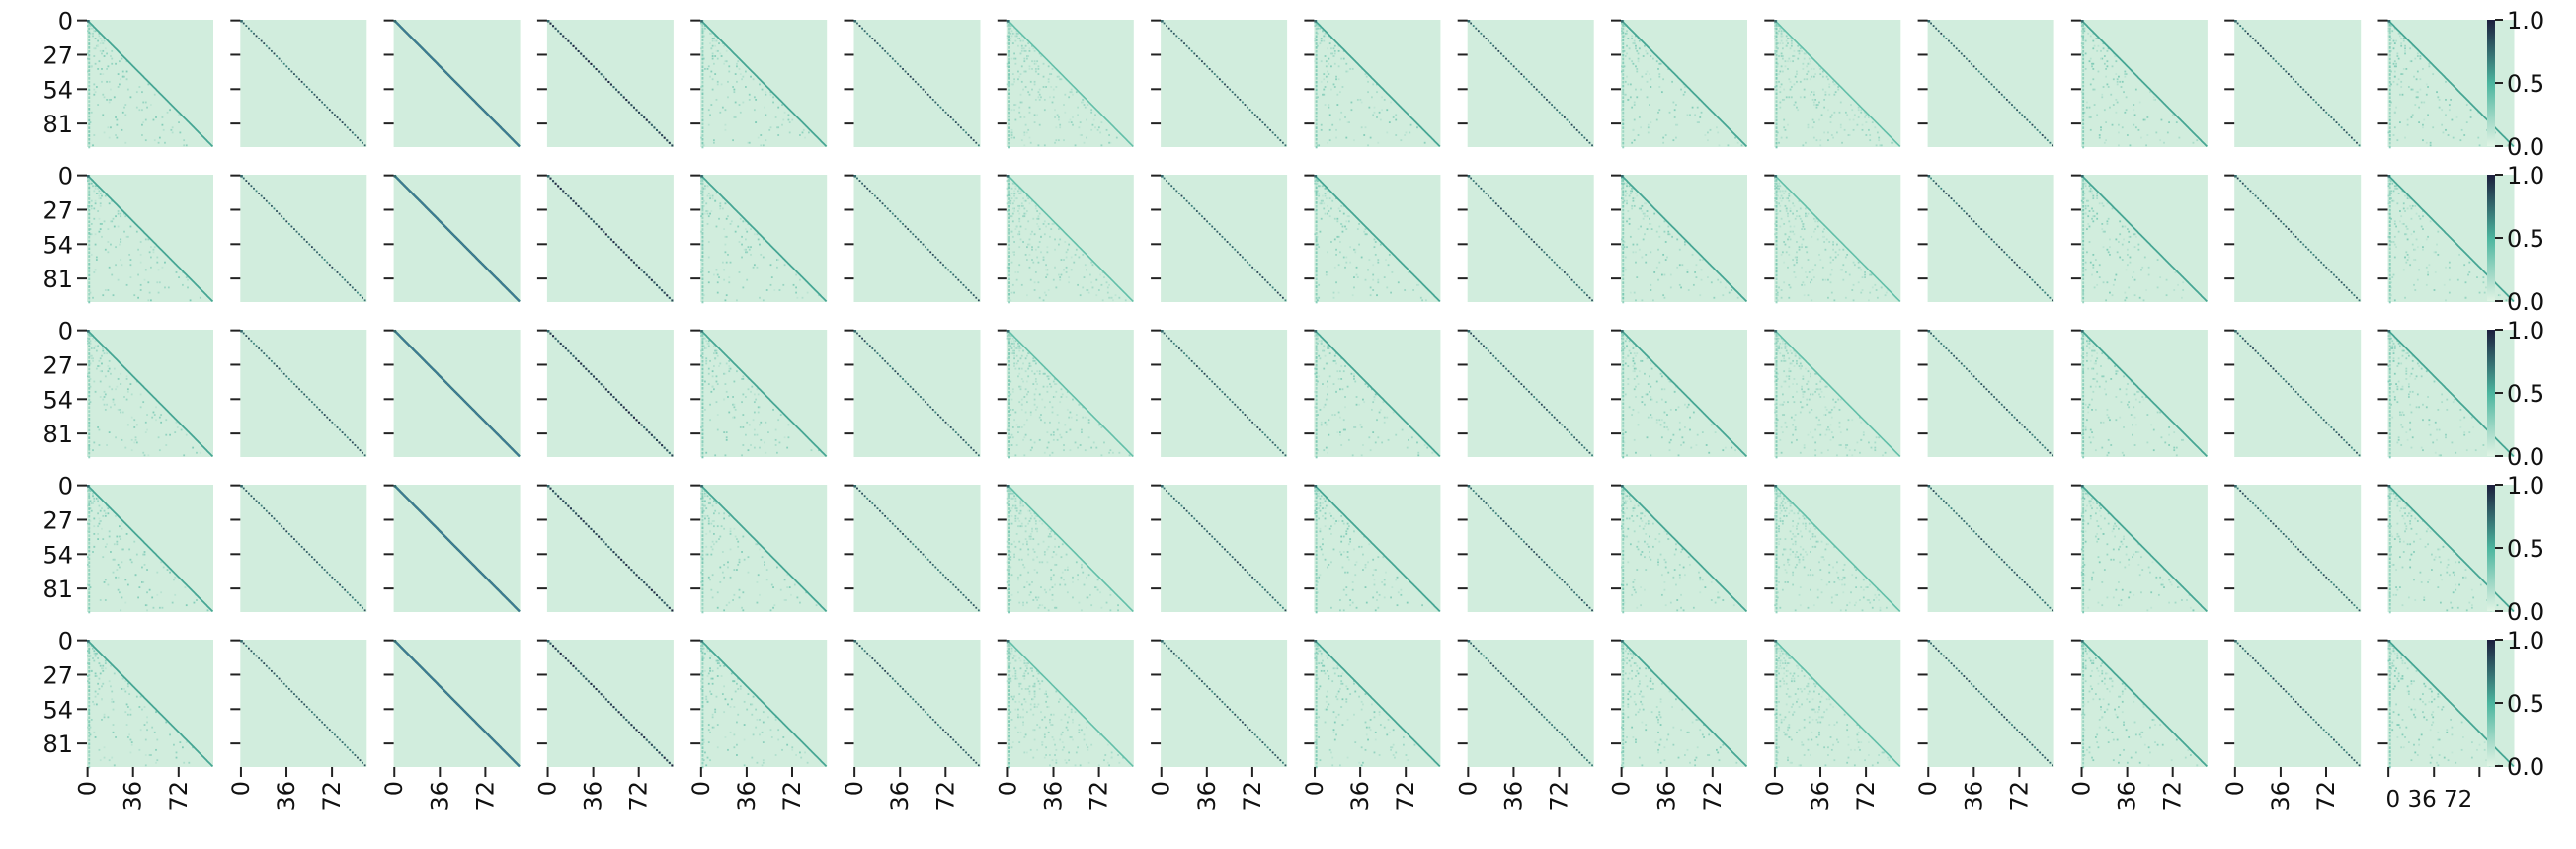 This screenshot has height=849, width=2576. I want to click on heatmap-panel-r1-c7, so click(1065, 84).